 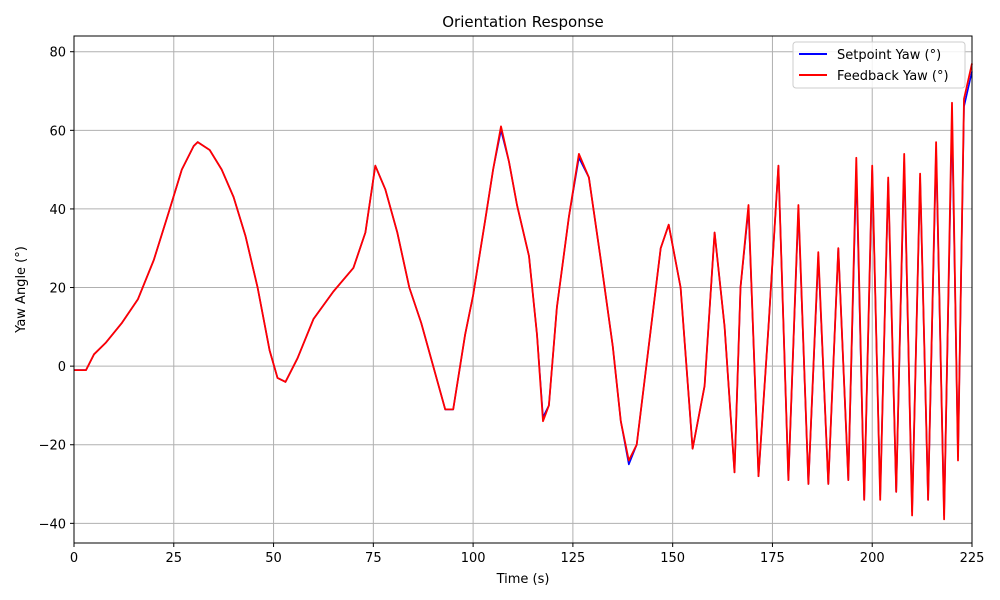 I want to click on x-axis-title: Time (s), so click(x=523, y=579).